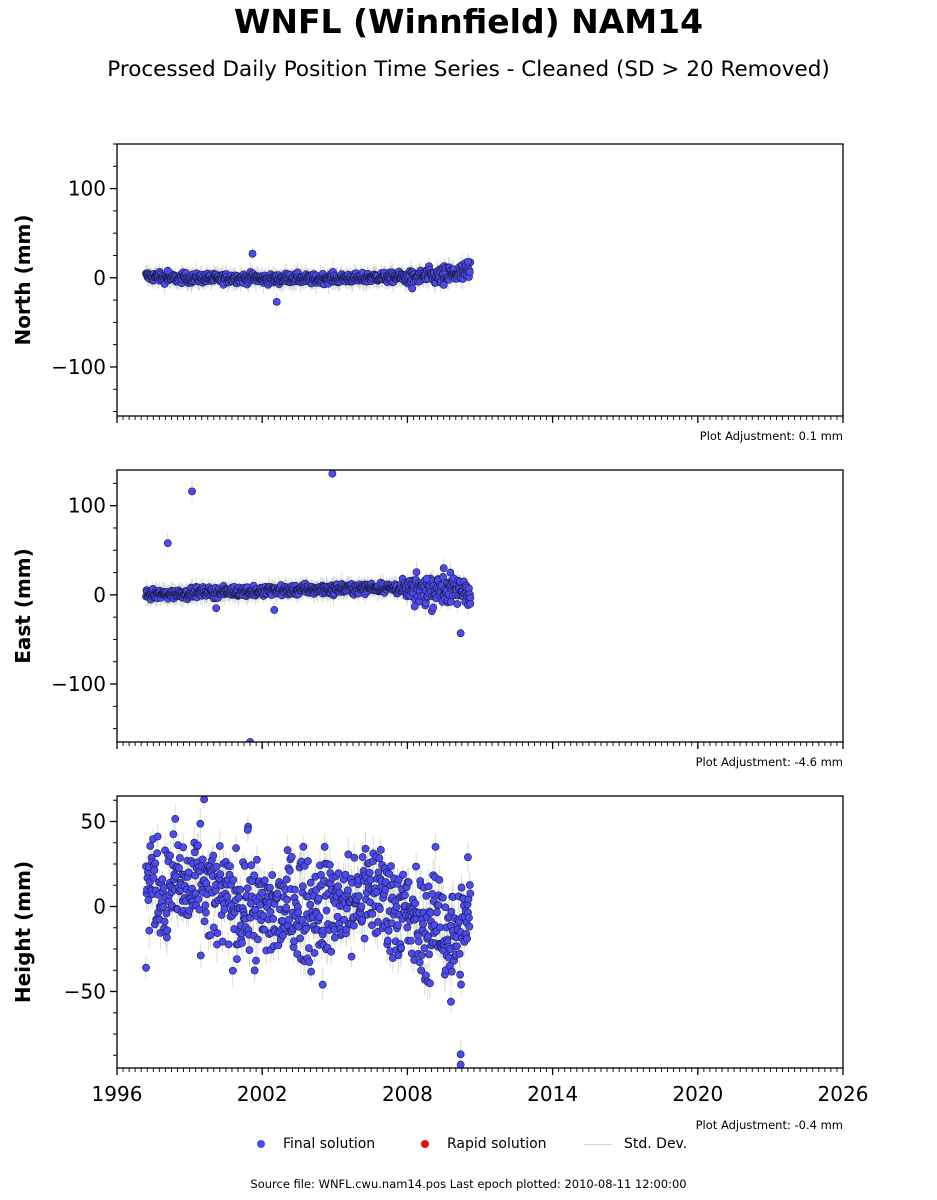 The width and height of the screenshot is (937, 1200). What do you see at coordinates (23, 932) in the screenshot?
I see `y-axis-label: Height (mm)` at bounding box center [23, 932].